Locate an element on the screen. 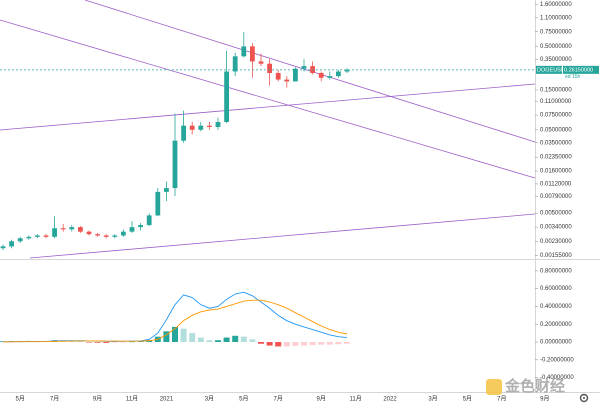 Image resolution: width=600 pixels, height=408 pixels. y-tick-label: 0.00340000 is located at coordinates (556, 228).